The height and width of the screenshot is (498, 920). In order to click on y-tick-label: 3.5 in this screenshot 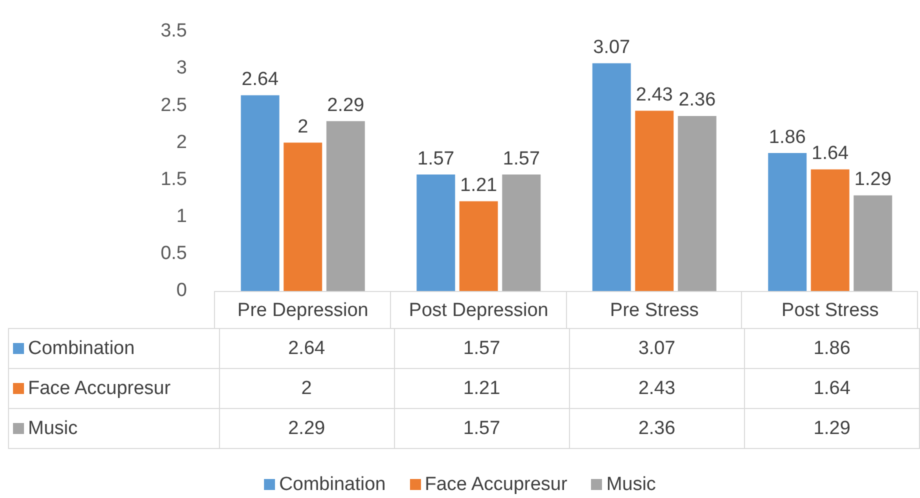, I will do `click(173, 31)`.